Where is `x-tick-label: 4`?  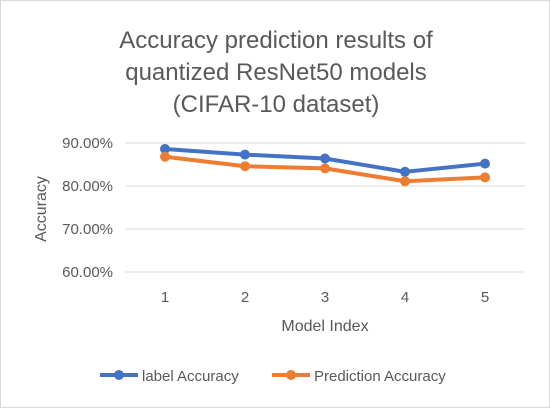 x-tick-label: 4 is located at coordinates (405, 297).